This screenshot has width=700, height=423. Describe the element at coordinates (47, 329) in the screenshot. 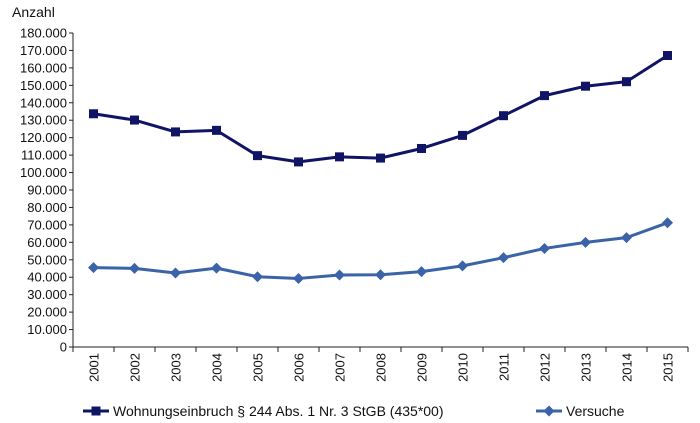

I see `y-tick-label: 10.000` at that location.